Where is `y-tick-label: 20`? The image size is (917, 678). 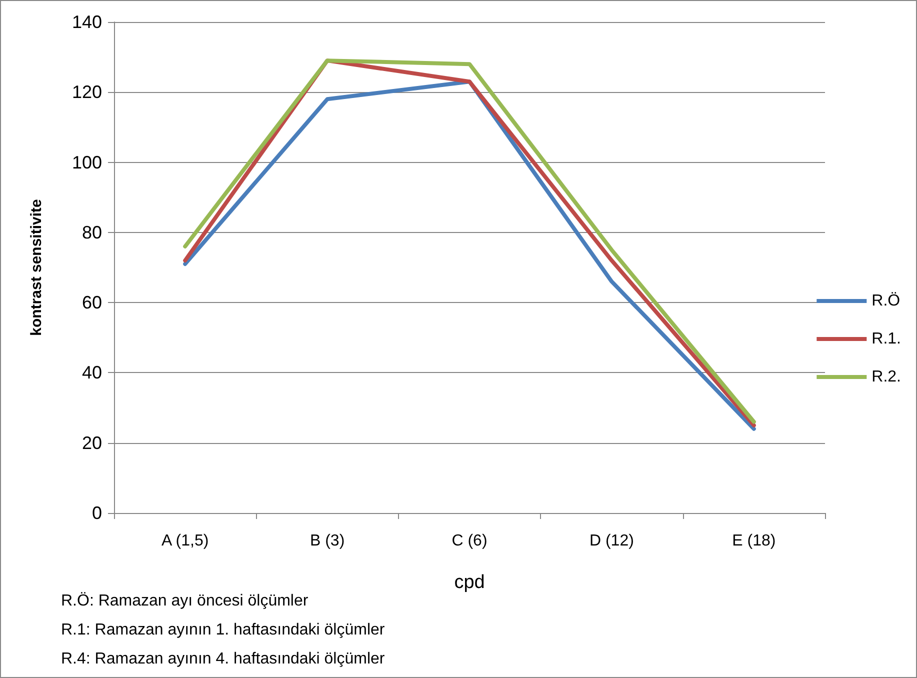 y-tick-label: 20 is located at coordinates (92, 442).